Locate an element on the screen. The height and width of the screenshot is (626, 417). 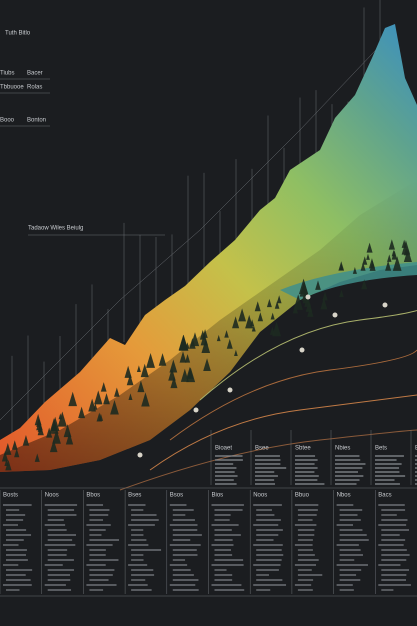
legend-value: Rolas is located at coordinates (34, 88).